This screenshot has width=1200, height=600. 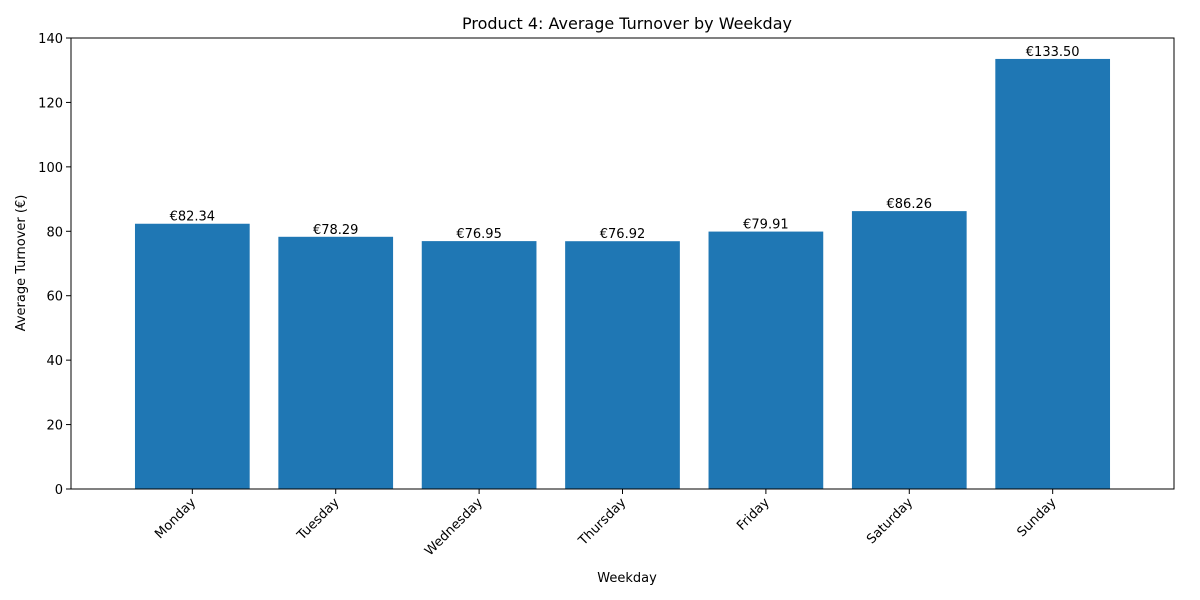 I want to click on x-tick-label-sunday: Sunday, so click(x=1036, y=517).